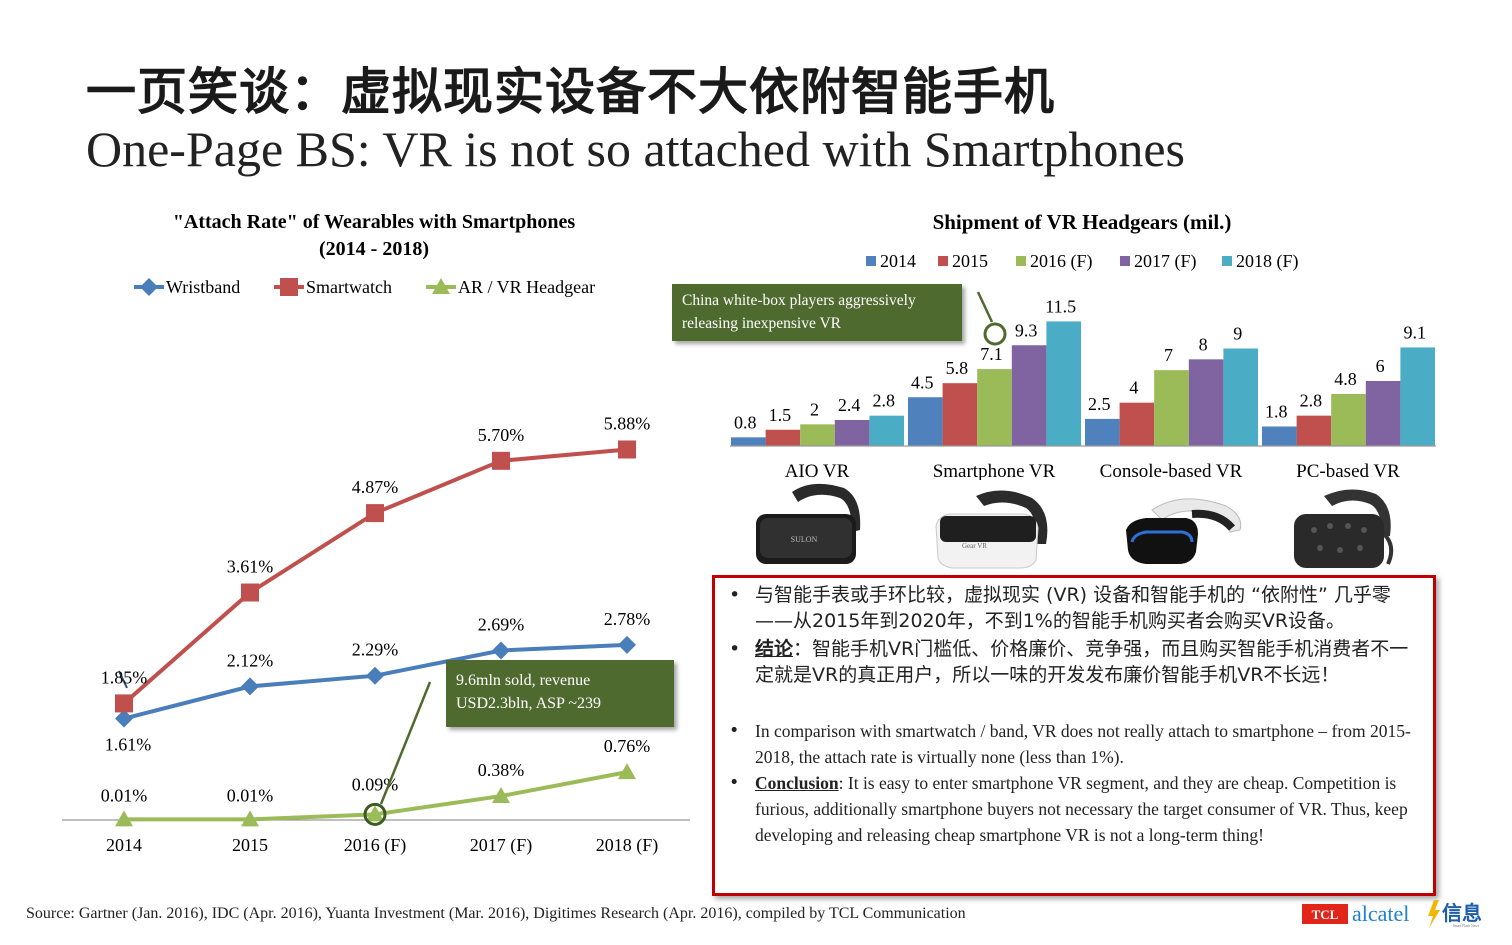 This screenshot has width=1512, height=945. What do you see at coordinates (627, 644) in the screenshot?
I see `point-wristband-2018-f` at bounding box center [627, 644].